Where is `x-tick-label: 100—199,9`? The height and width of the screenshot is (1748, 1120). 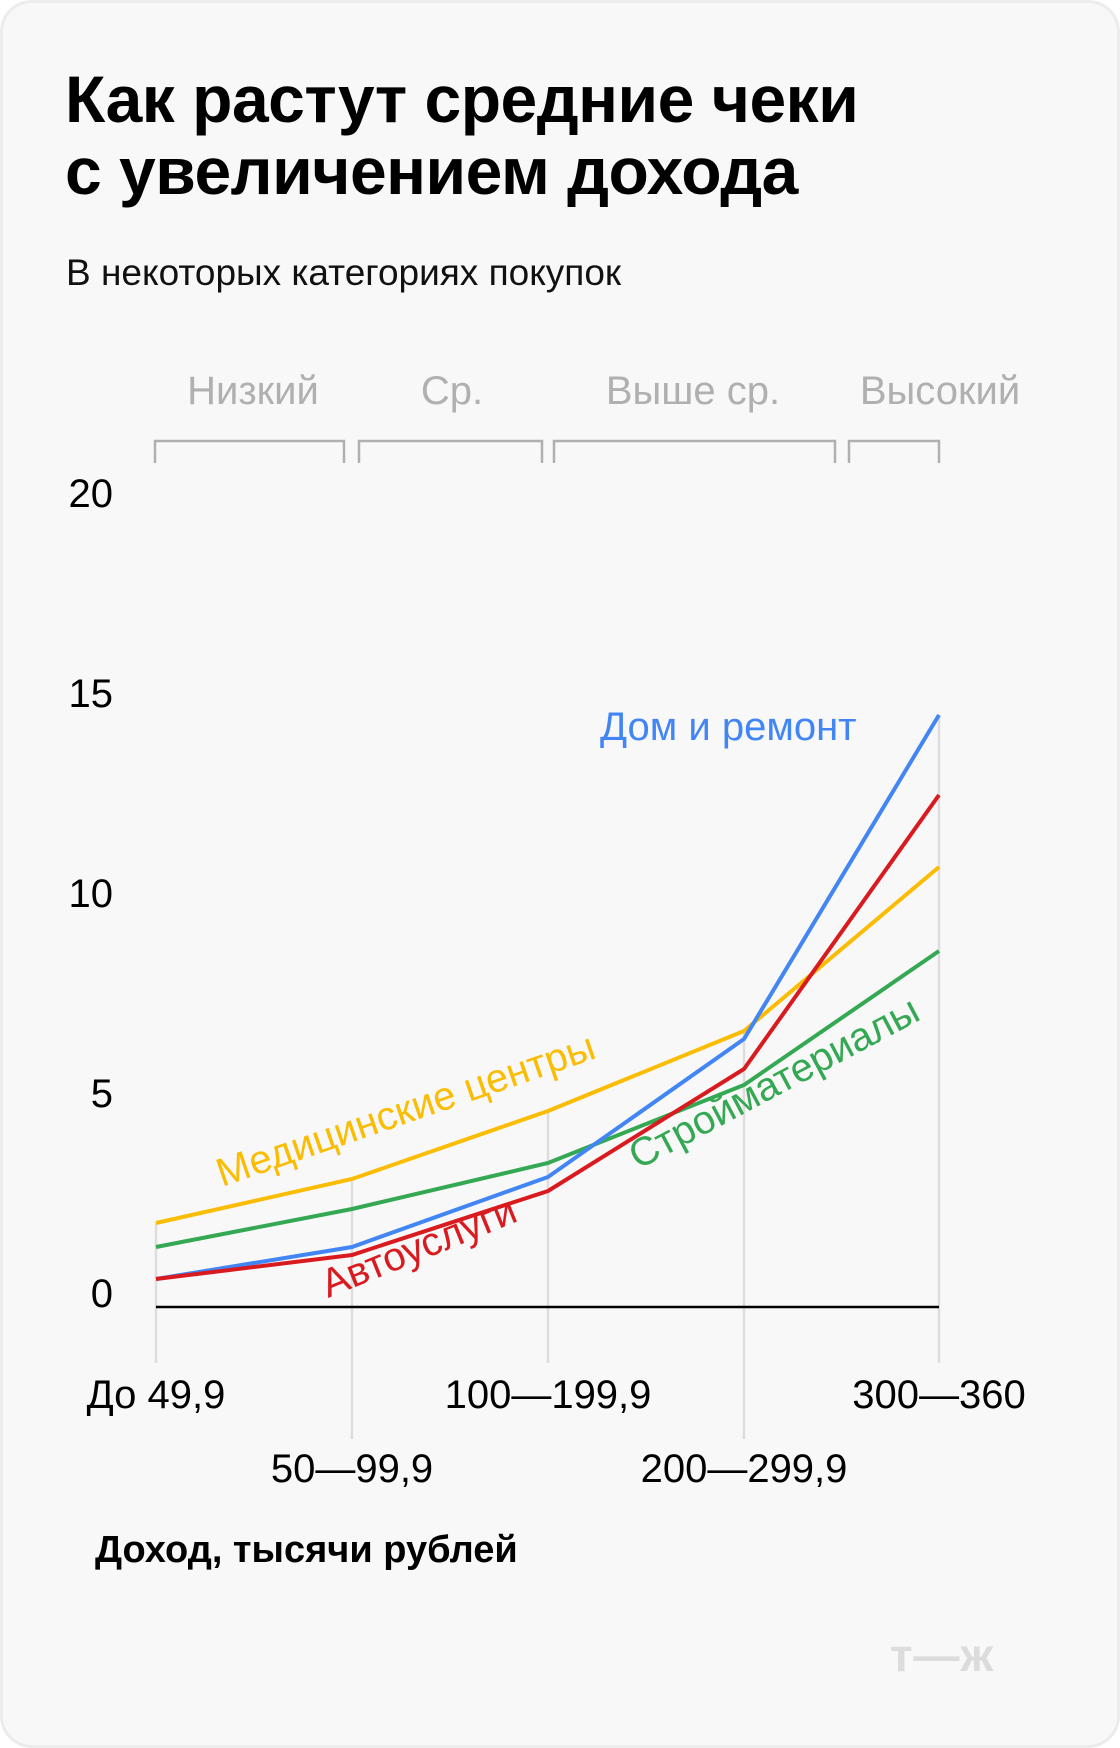 x-tick-label: 100—199,9 is located at coordinates (548, 1395).